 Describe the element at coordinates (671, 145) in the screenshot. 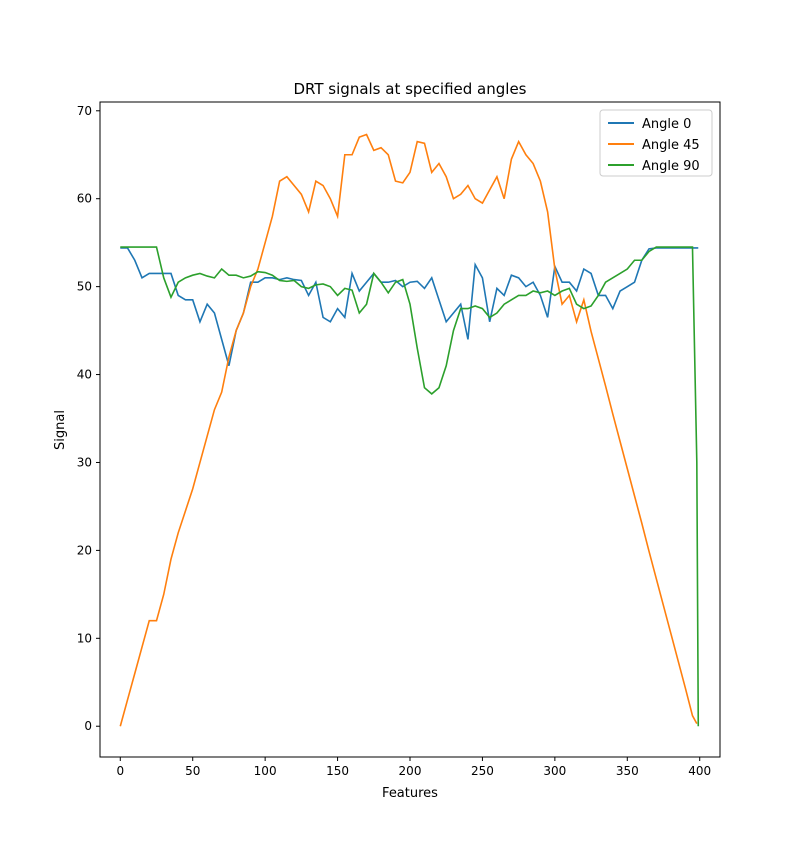

I see `legend-label: Angle 45` at that location.